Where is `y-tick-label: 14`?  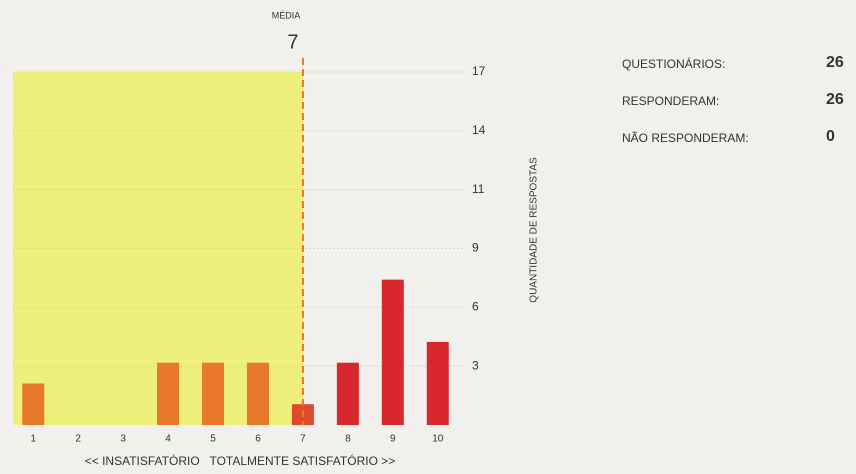
y-tick-label: 14 is located at coordinates (479, 130).